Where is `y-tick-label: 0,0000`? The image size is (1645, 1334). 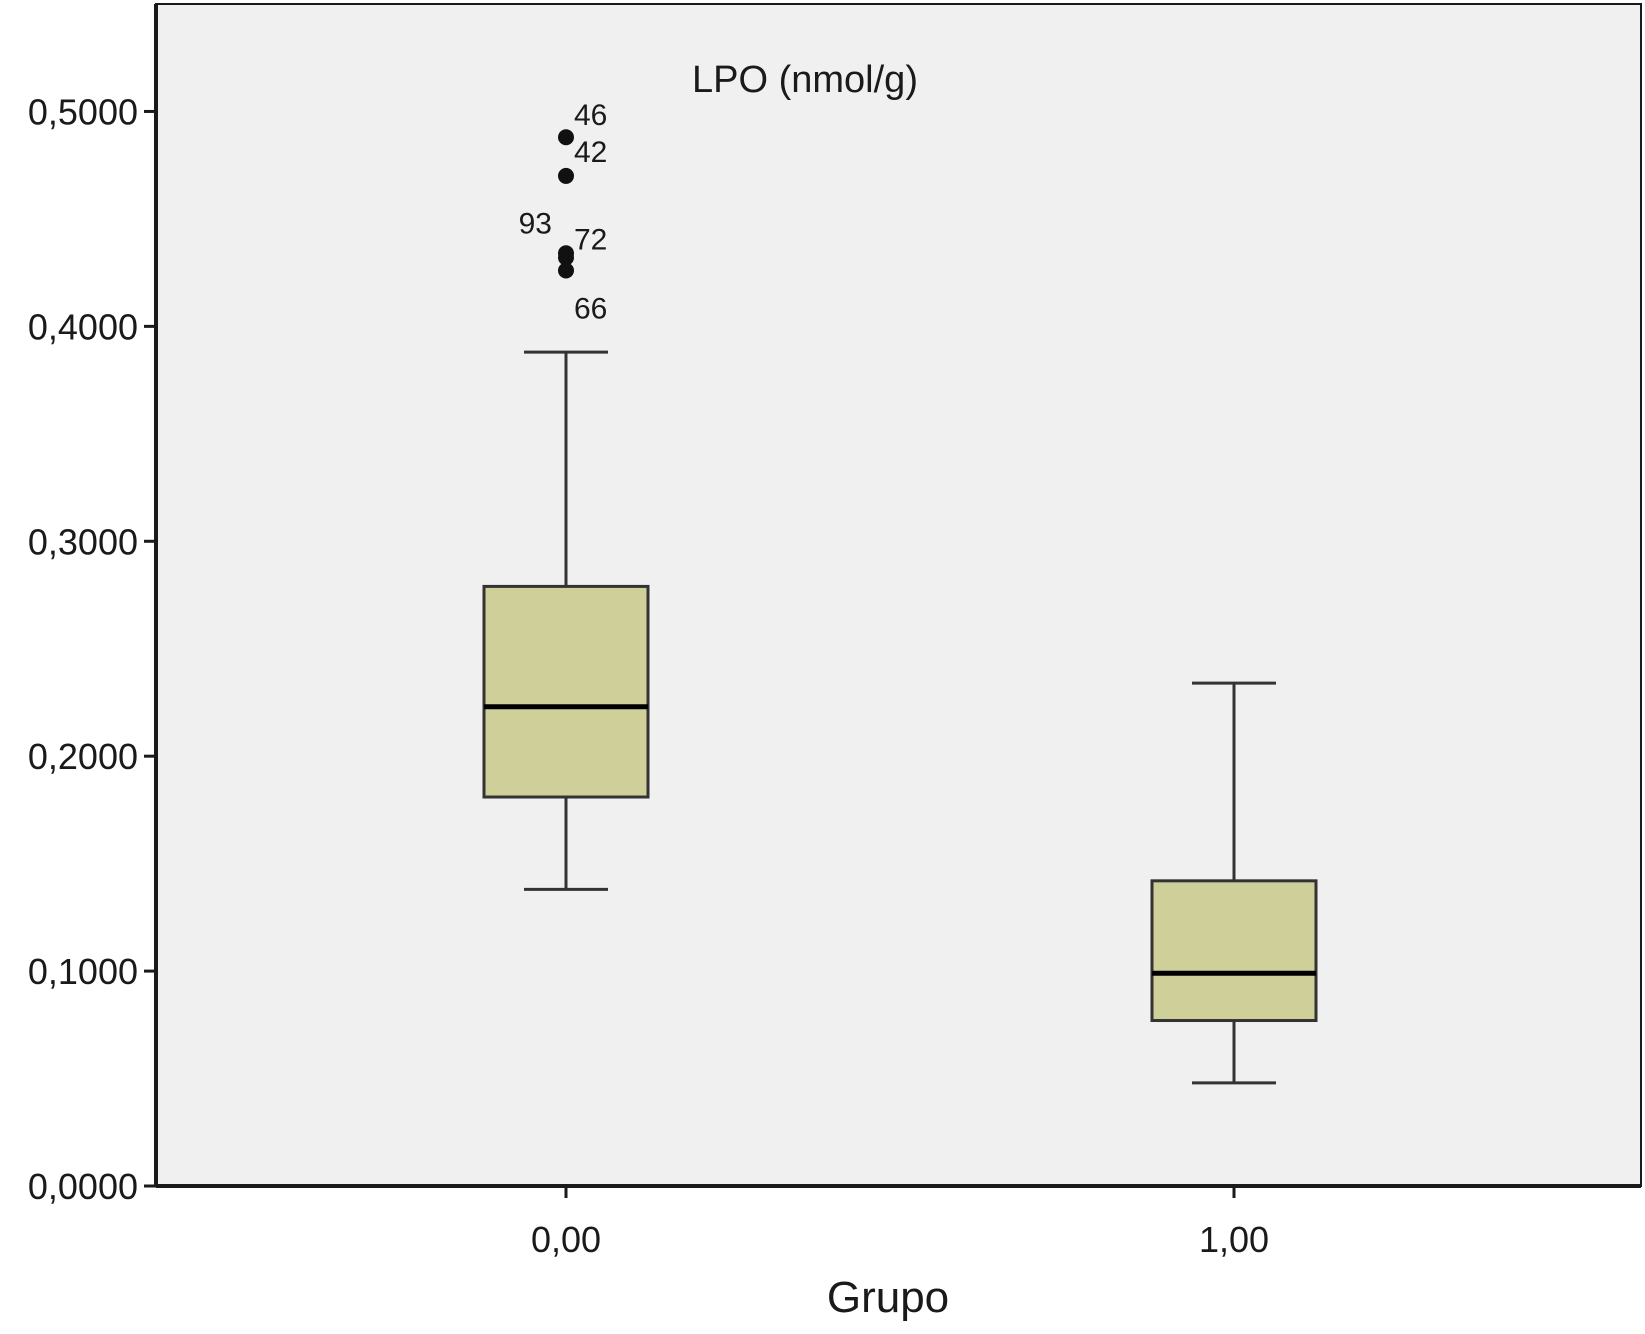 y-tick-label: 0,0000 is located at coordinates (83, 1186).